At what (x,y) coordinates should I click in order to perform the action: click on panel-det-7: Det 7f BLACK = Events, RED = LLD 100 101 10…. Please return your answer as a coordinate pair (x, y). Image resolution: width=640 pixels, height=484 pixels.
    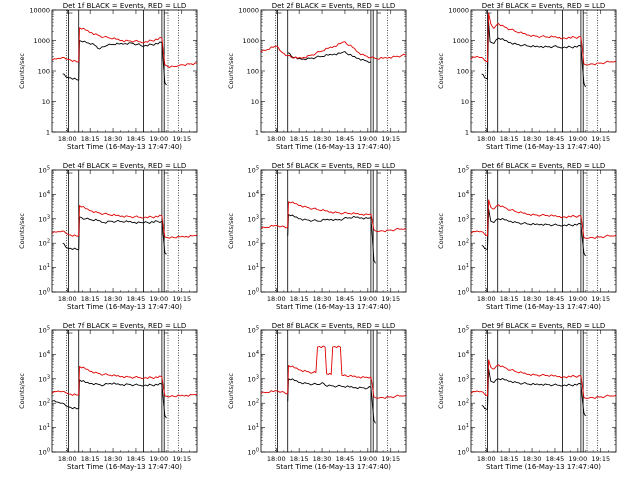
    Looking at the image, I should click on (108, 396).